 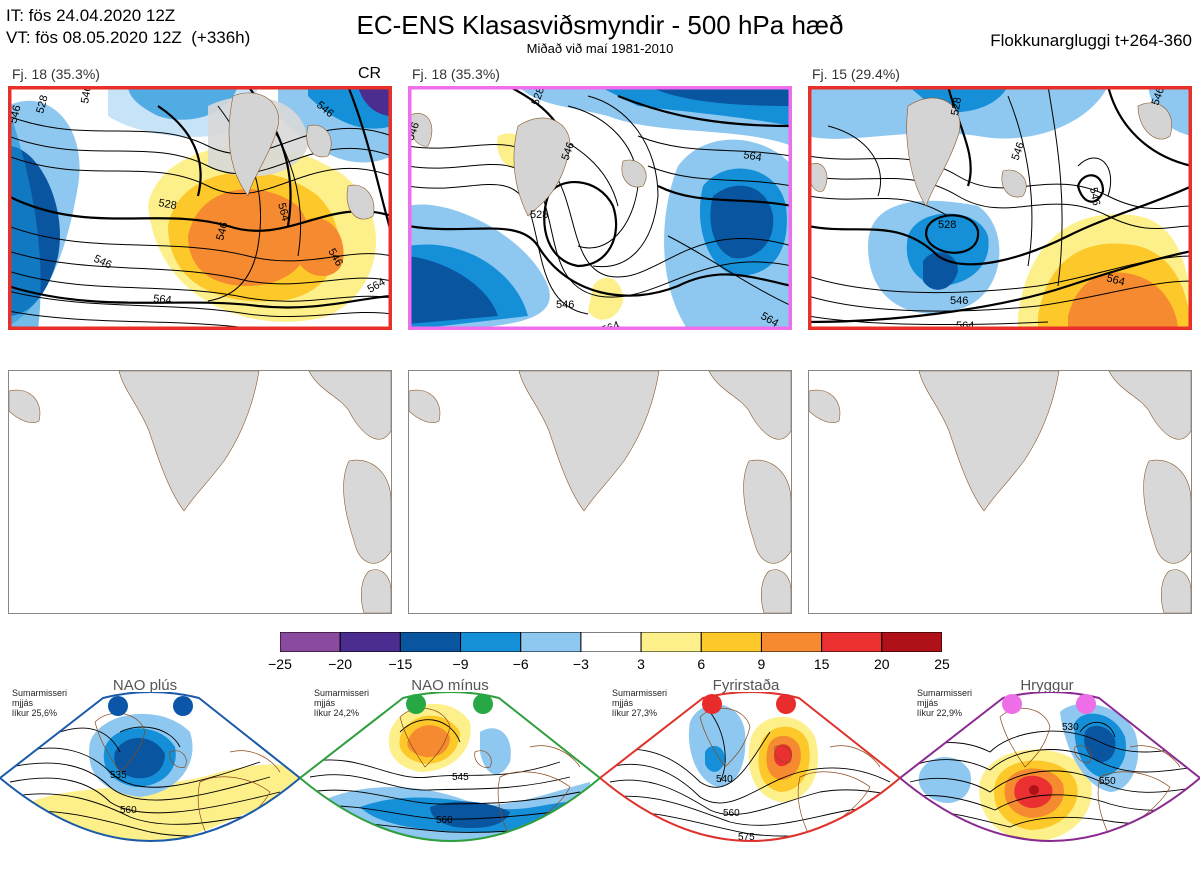 What do you see at coordinates (342, 703) in the screenshot?
I see `regime-info-2: Sumarmisseri mjjás líkur 24,2%` at bounding box center [342, 703].